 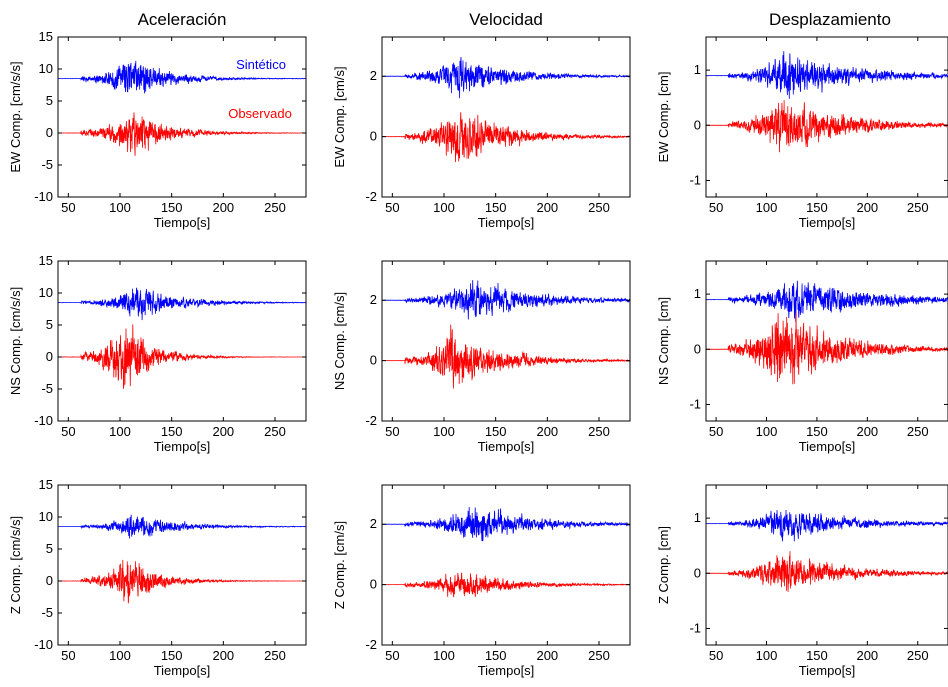 I want to click on y-axis-label: Z Comp. [cm], so click(x=663, y=565).